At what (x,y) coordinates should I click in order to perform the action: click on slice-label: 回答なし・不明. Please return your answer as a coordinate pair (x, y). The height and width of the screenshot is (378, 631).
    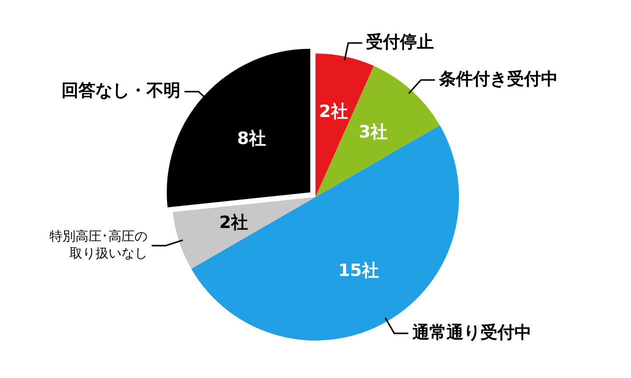
    Looking at the image, I should click on (120, 91).